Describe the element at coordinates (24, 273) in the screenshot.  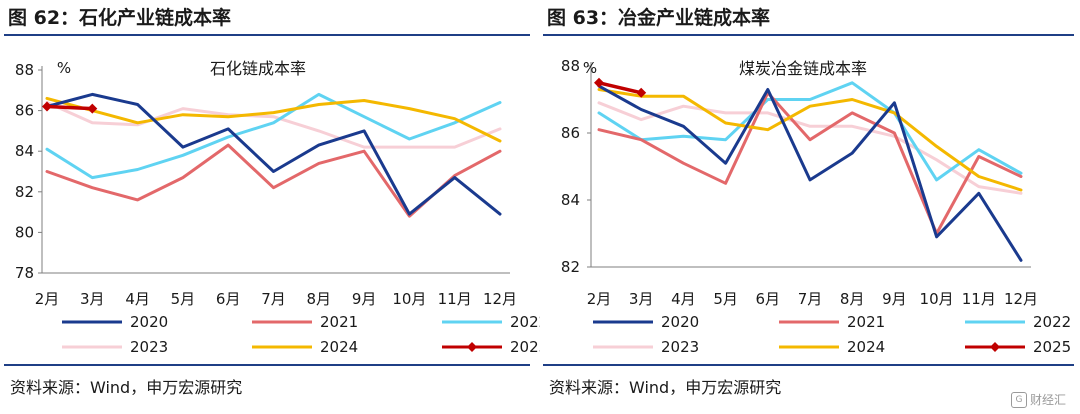
I see `y-tick-label: 78` at that location.